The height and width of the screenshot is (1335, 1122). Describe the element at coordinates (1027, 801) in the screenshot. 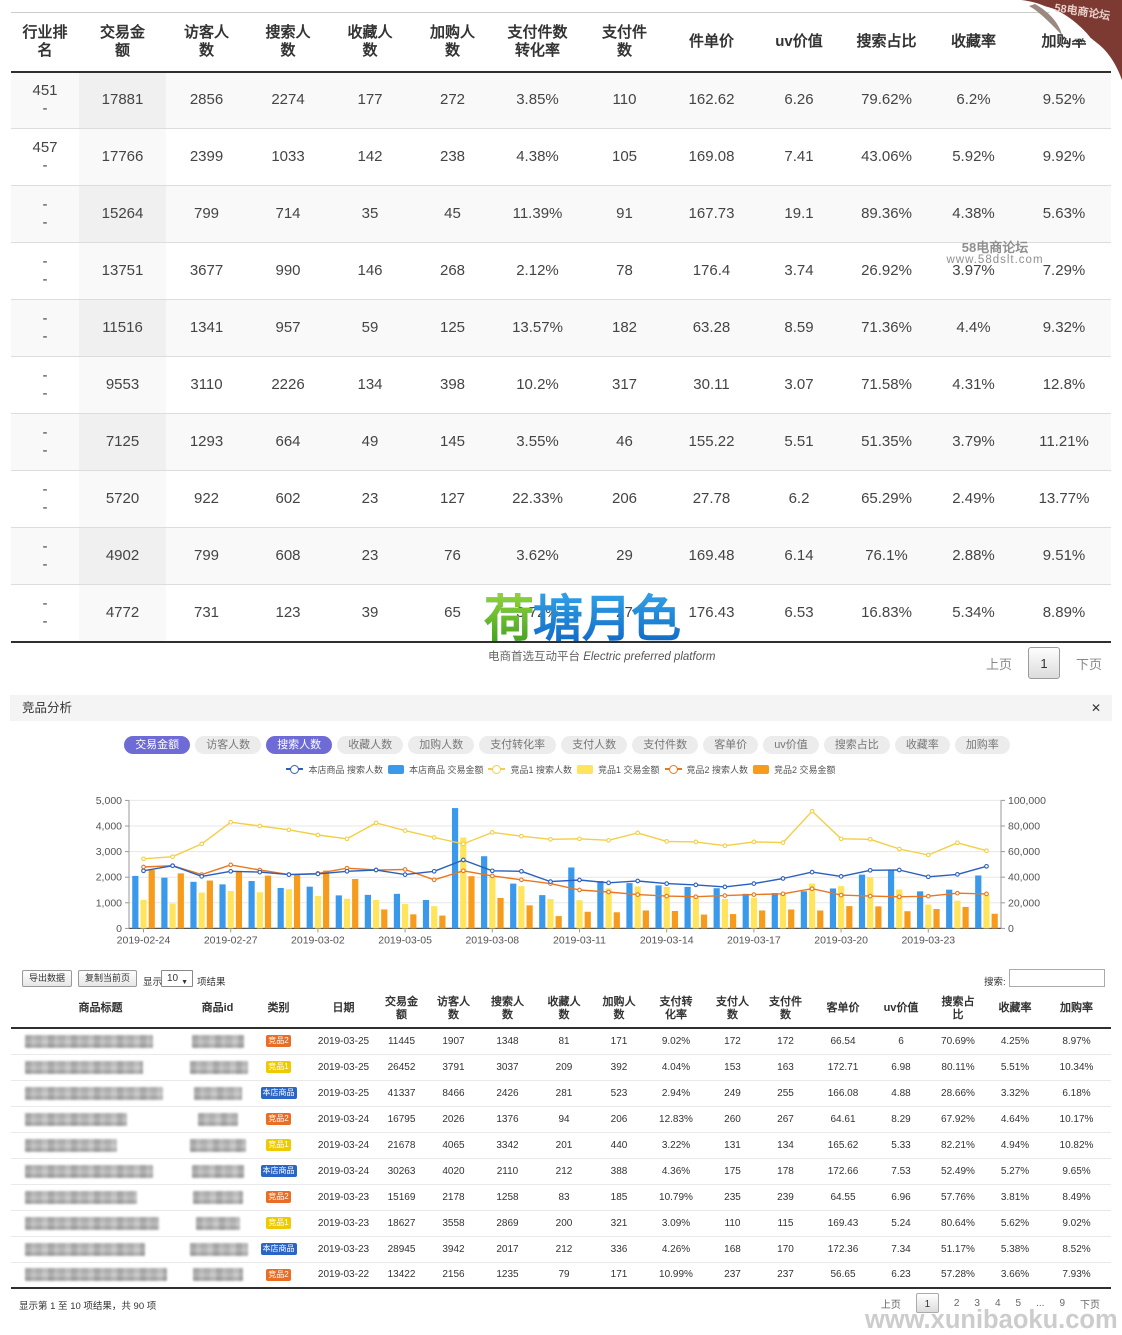

I see `svg-text: 100,000` at that location.